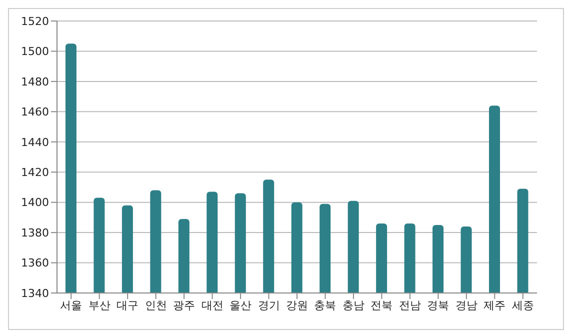 The width and height of the screenshot is (570, 336). I want to click on y-tick-label: 1480, so click(35, 81).